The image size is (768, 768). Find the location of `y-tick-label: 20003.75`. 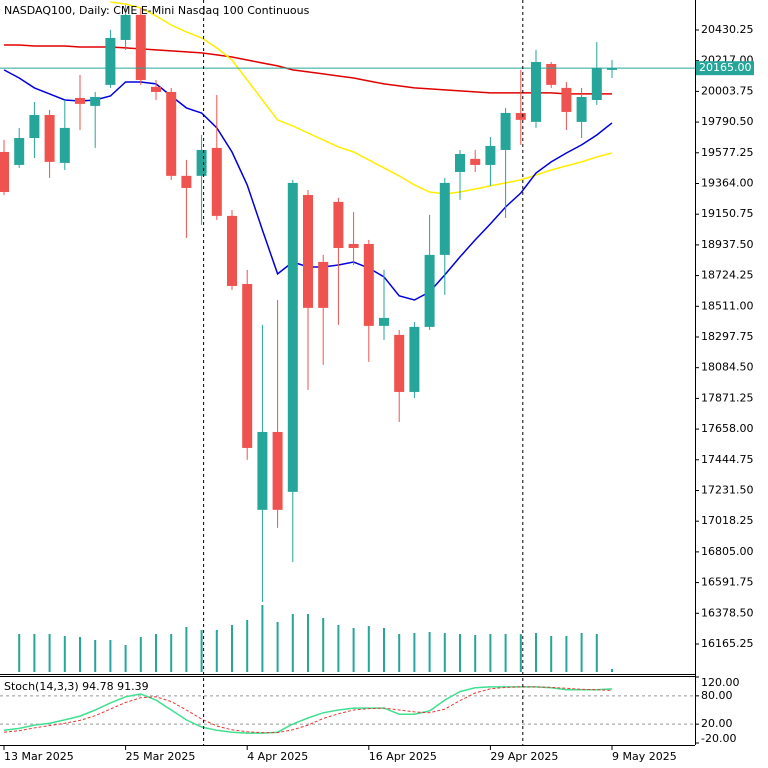

y-tick-label: 20003.75 is located at coordinates (727, 90).